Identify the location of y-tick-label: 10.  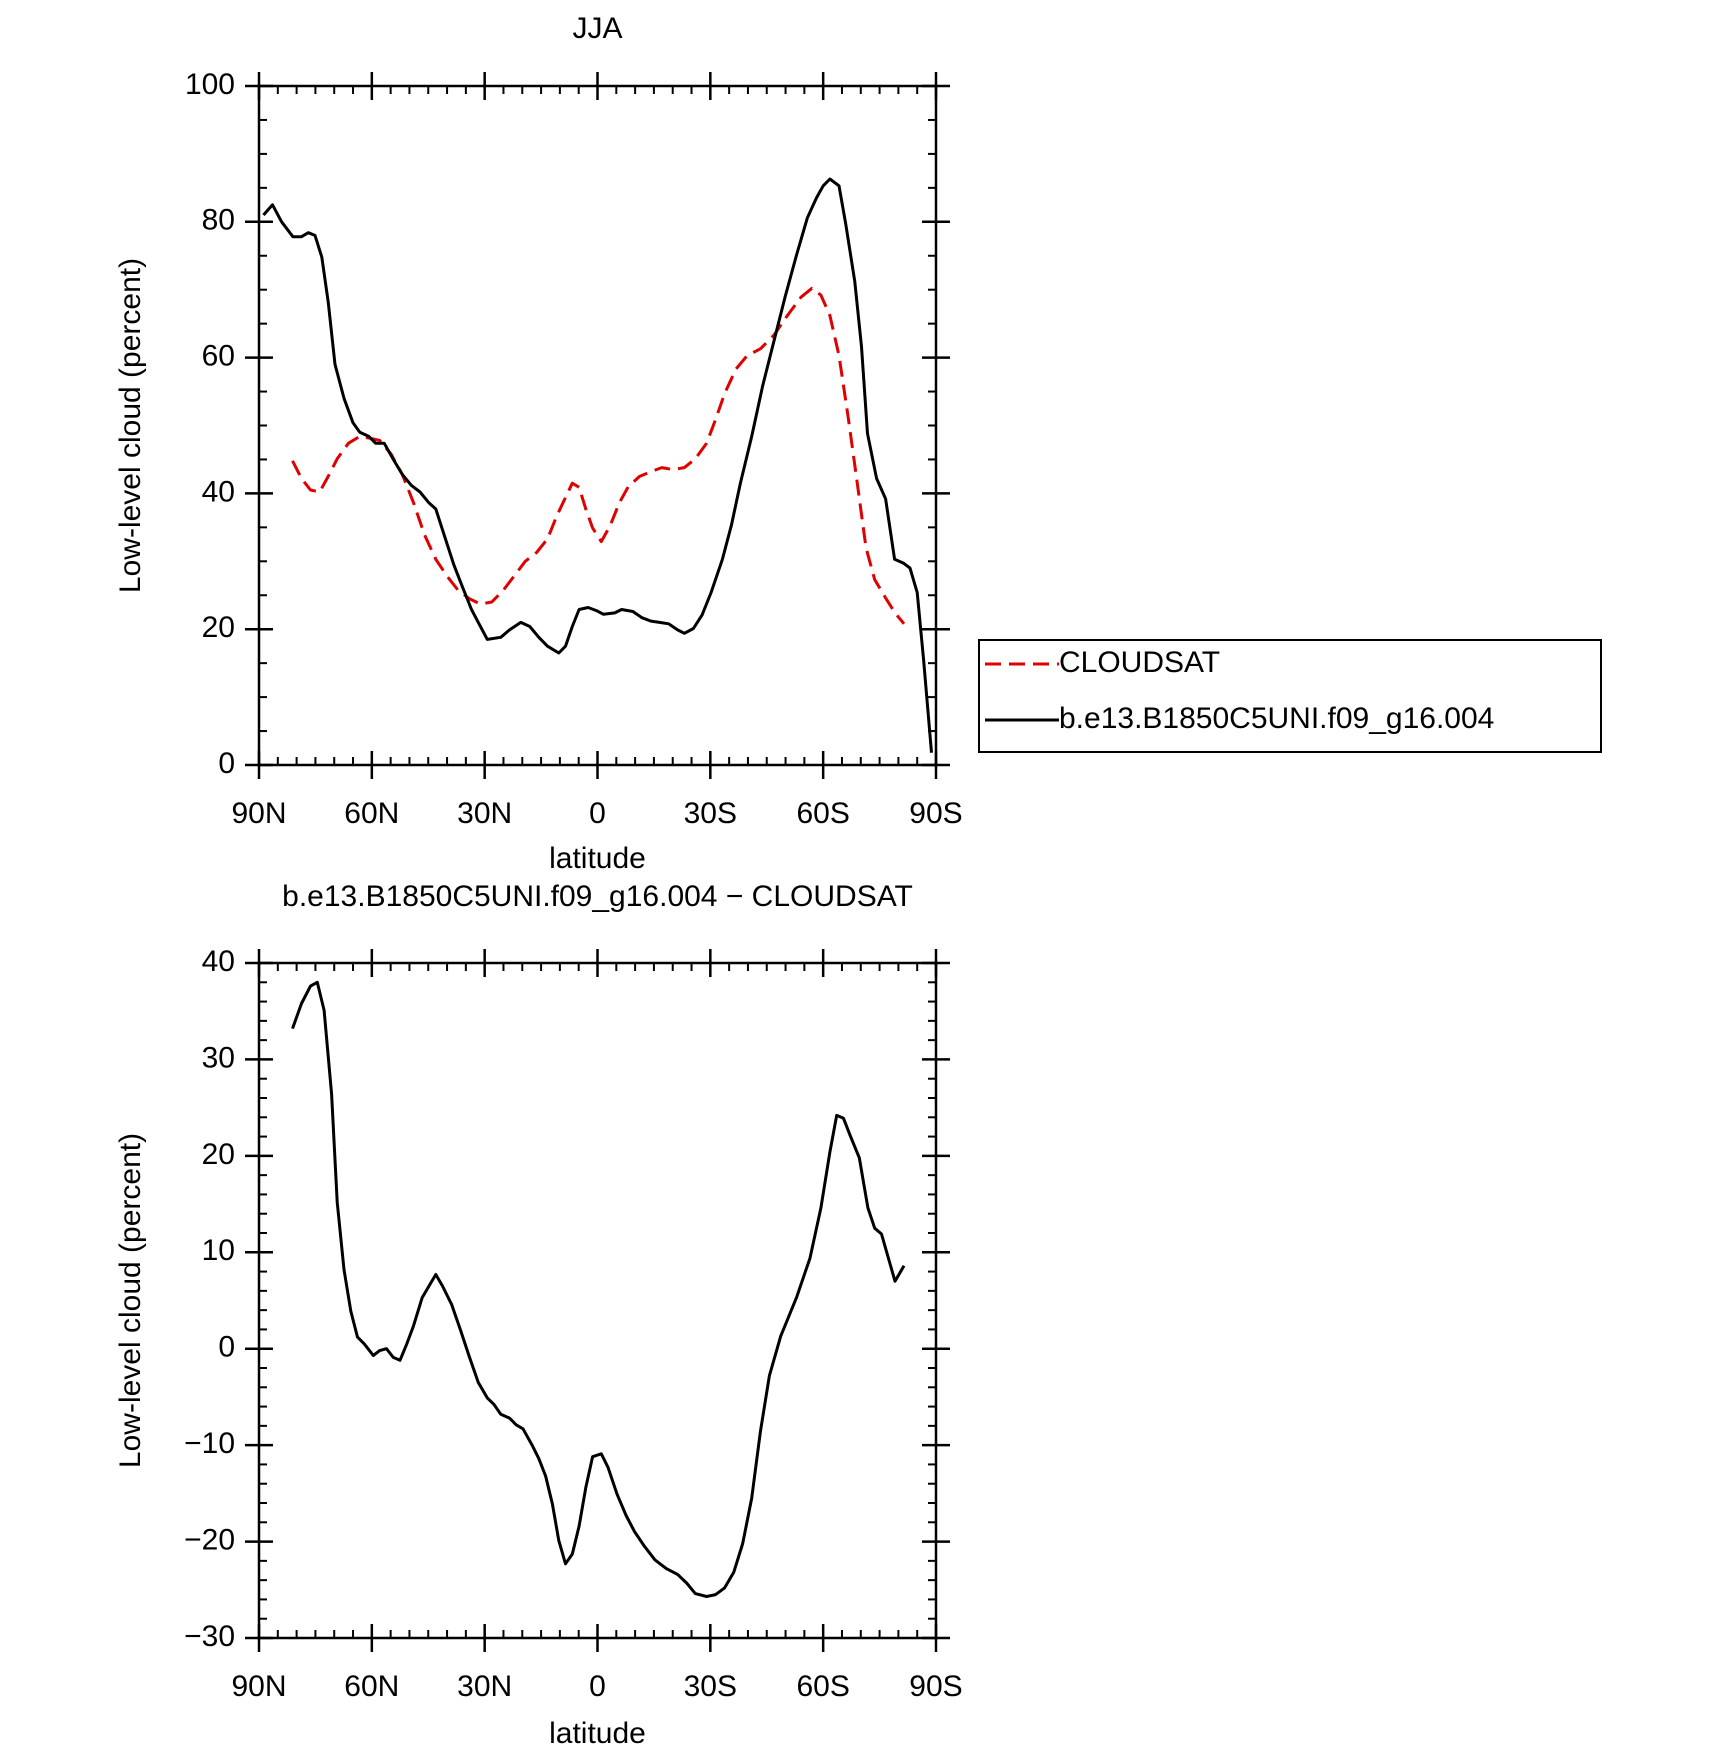
(218, 1250).